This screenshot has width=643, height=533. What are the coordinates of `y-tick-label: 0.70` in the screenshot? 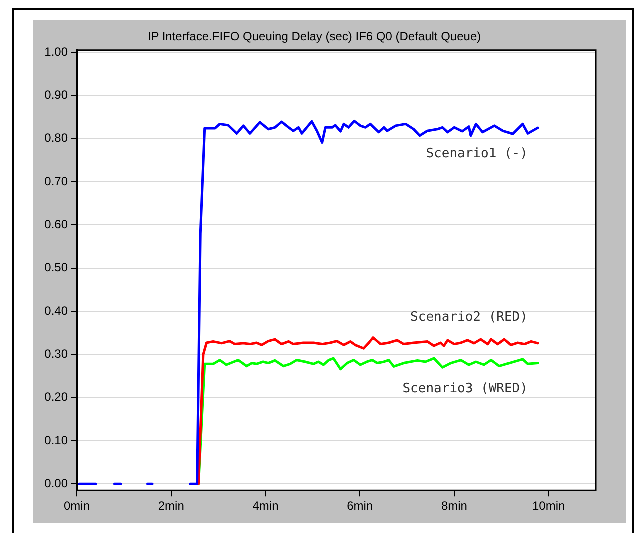 It's located at (56, 181).